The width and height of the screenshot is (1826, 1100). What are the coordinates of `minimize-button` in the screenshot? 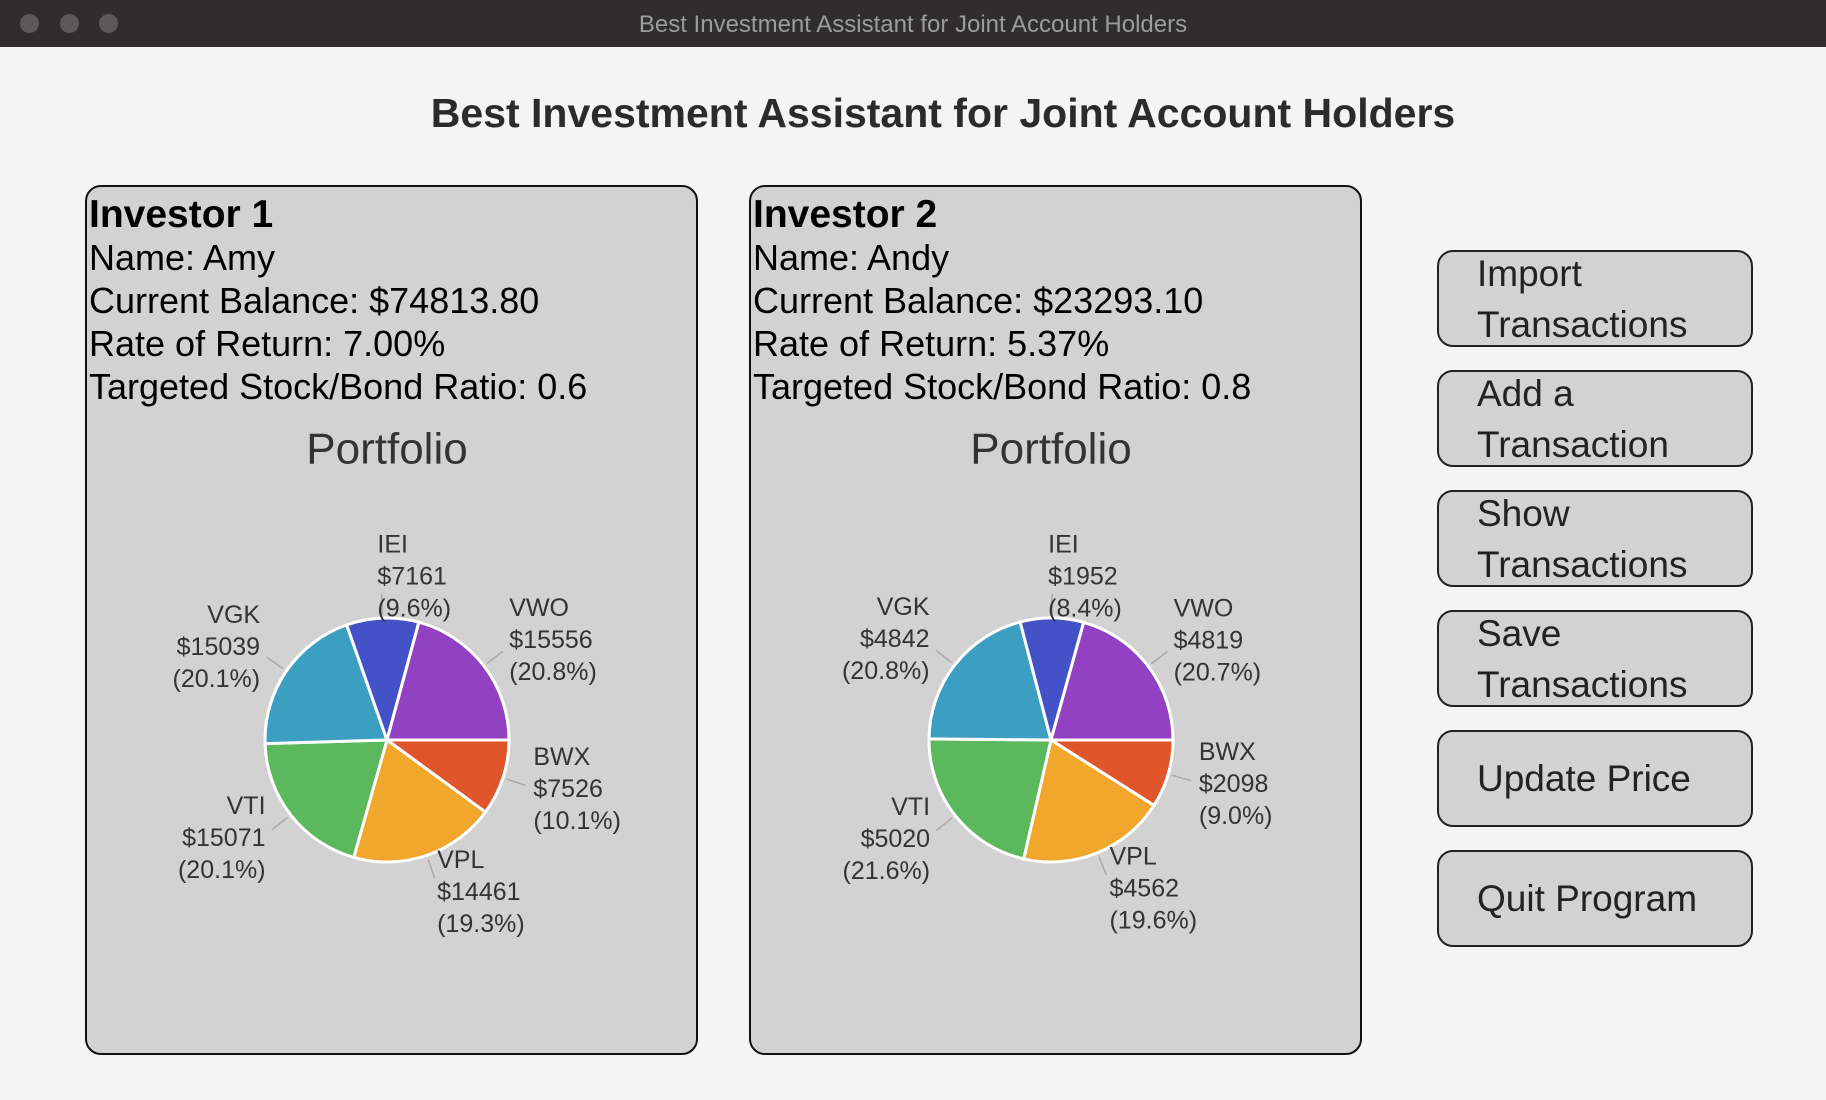 It's located at (69, 23).